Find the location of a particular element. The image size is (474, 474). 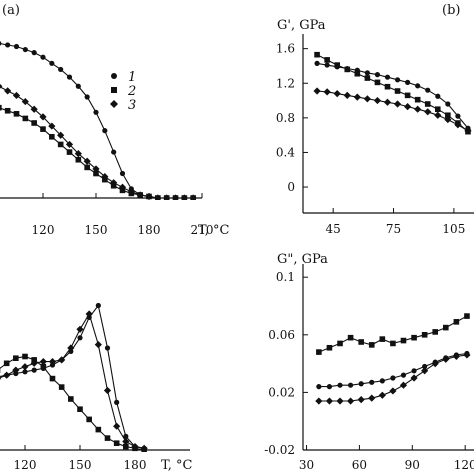

plot-area is located at coordinates (98, 120).